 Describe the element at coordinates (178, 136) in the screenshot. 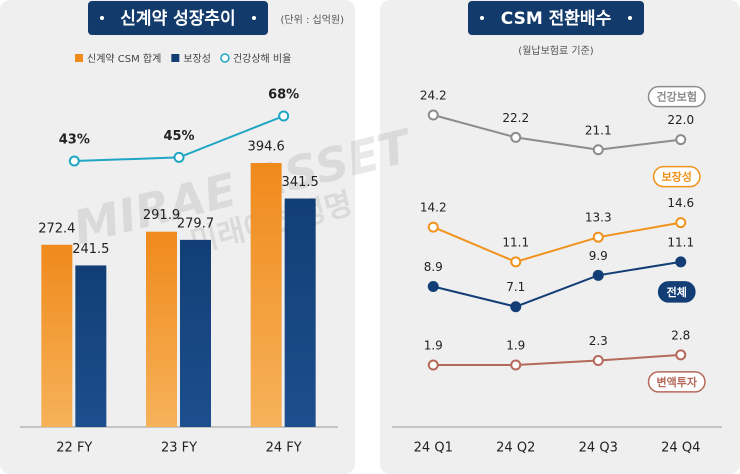

I see `data-label: 45%` at that location.